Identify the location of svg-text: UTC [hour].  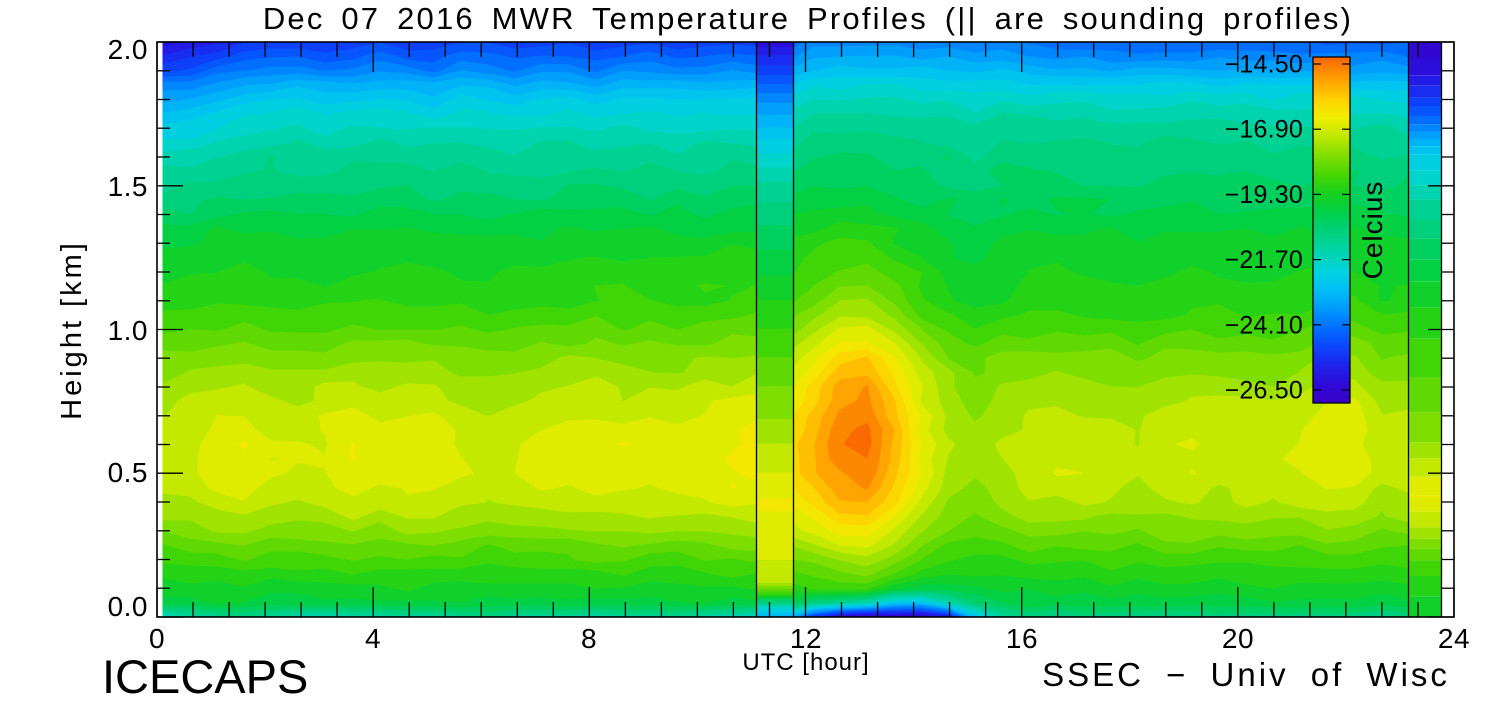
(805, 662).